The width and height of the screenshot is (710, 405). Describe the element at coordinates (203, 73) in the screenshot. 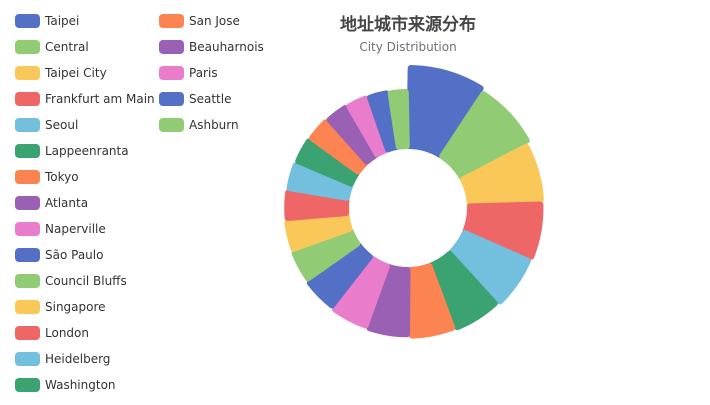

I see `legend-label: Paris` at that location.